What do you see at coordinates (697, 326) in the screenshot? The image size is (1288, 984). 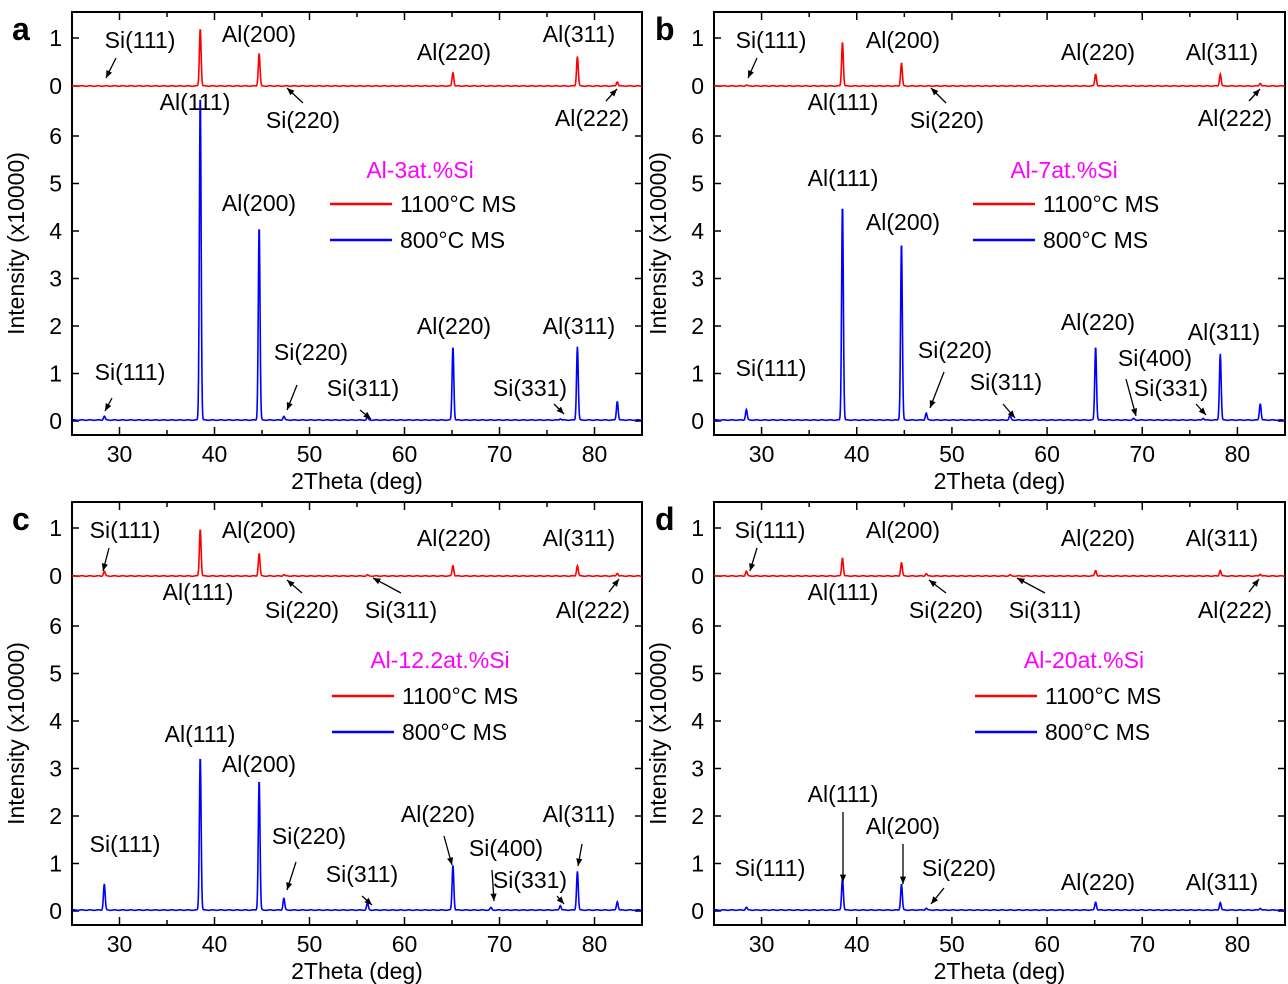 I see `y-tick-label: 2` at bounding box center [697, 326].